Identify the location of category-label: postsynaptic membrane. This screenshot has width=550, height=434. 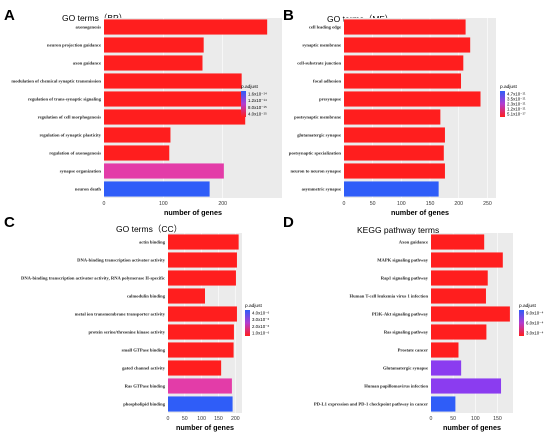
(317, 117).